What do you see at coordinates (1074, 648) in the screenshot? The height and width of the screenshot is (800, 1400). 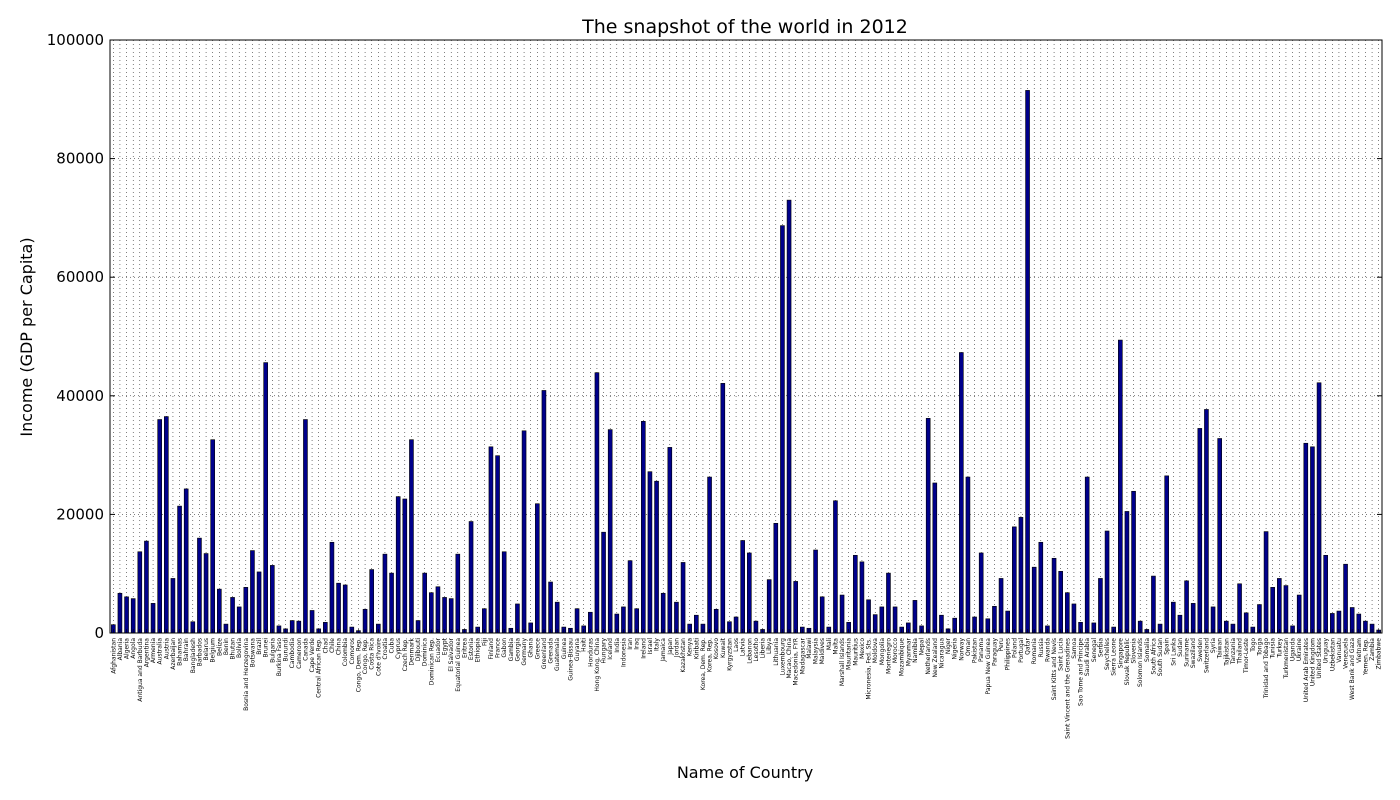 I see `x-tick-label: Samoa` at bounding box center [1074, 648].